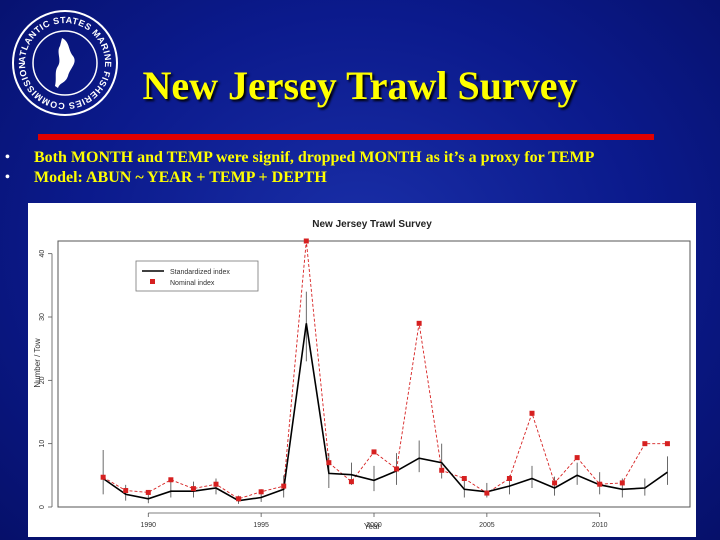 The width and height of the screenshot is (720, 540). What do you see at coordinates (487, 525) in the screenshot?
I see `x-tick-label: 2005` at bounding box center [487, 525].